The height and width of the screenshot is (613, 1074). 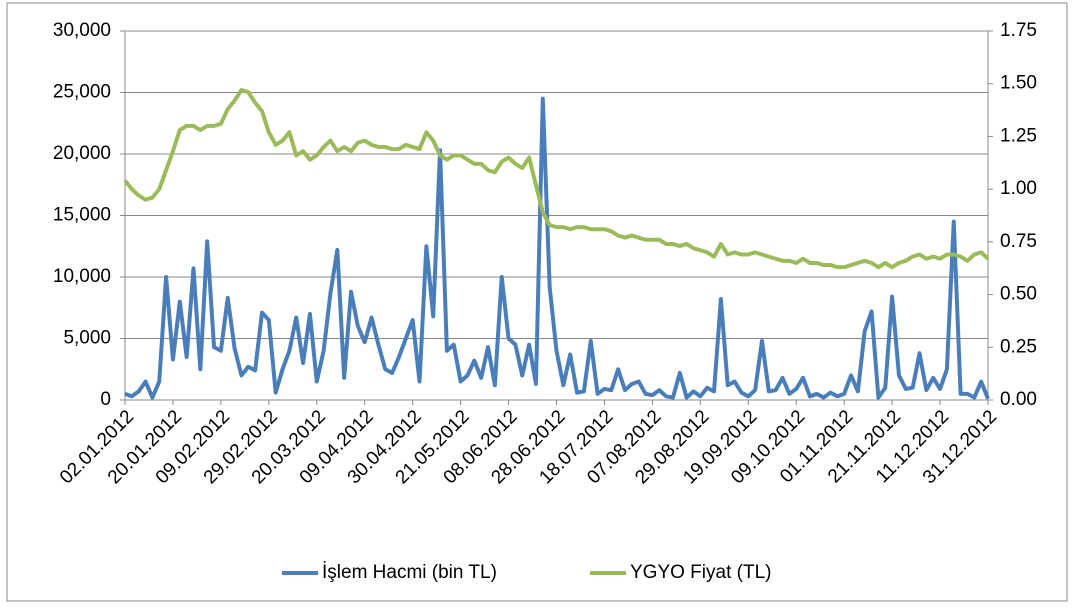 I want to click on y2-tick-label: 1.00, so click(x=1018, y=188).